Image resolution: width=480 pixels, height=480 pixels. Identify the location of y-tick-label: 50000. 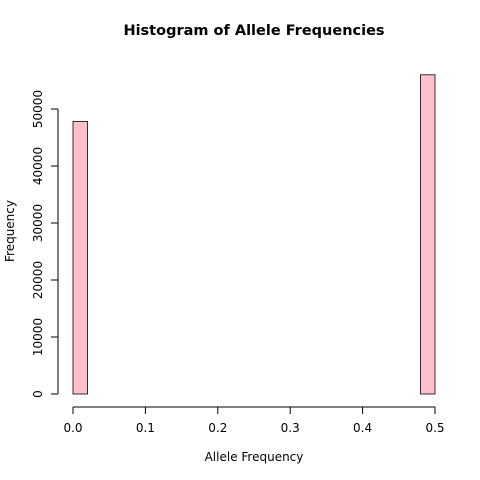
(38, 109).